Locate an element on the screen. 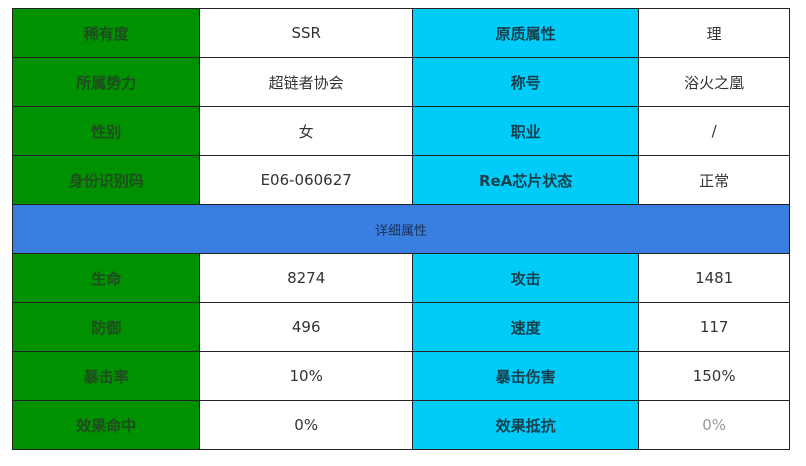 This screenshot has width=806, height=466. value-cell: 10% is located at coordinates (306, 376).